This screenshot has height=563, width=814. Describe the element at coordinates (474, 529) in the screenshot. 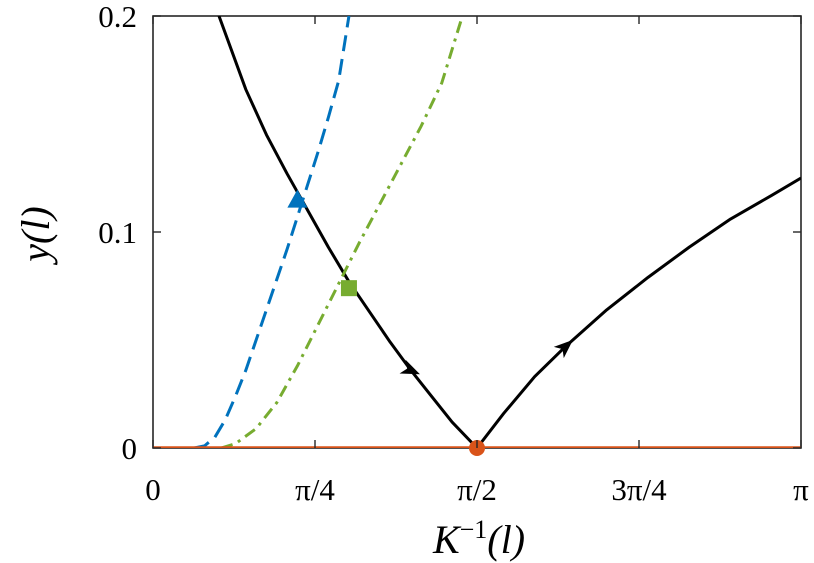

I see `x-axis-label-sup: −1` at that location.